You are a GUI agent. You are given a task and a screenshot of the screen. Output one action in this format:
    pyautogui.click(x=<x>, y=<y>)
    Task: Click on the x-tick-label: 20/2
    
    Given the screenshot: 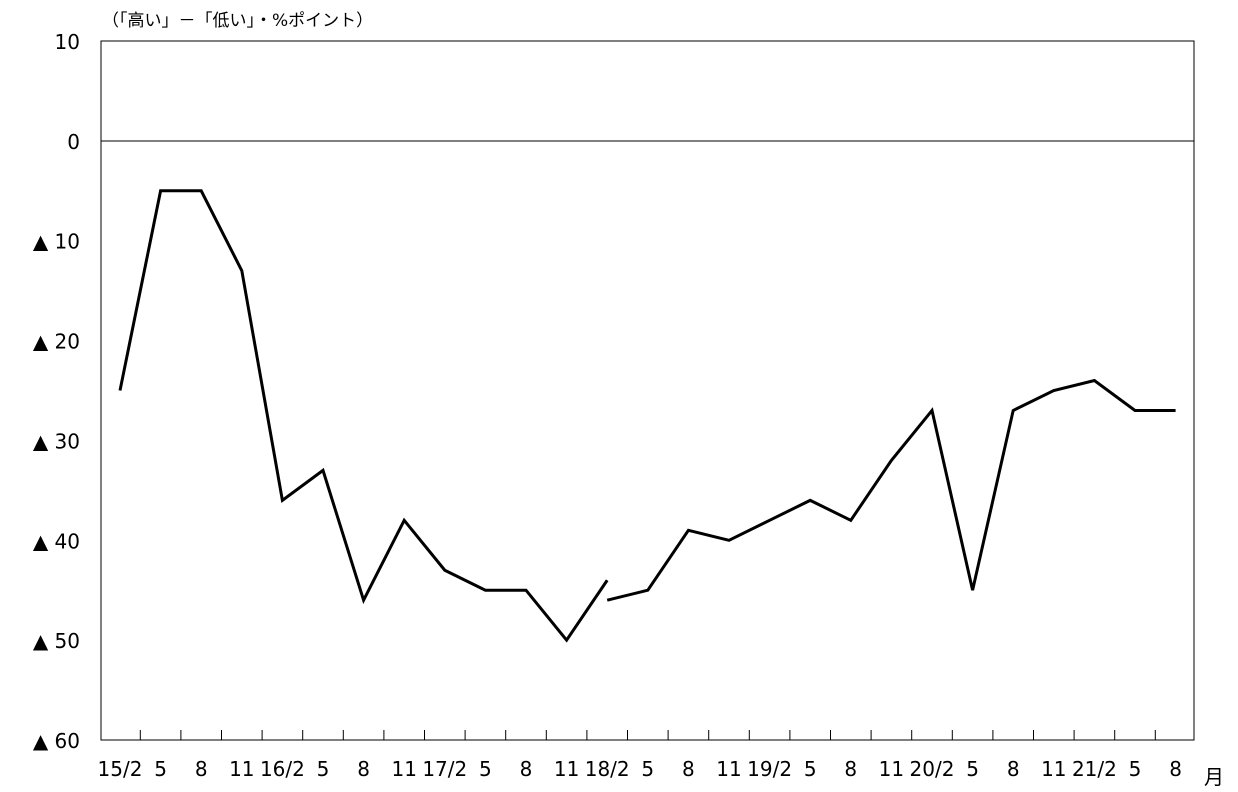 What is the action you would take?
    pyautogui.click(x=932, y=769)
    